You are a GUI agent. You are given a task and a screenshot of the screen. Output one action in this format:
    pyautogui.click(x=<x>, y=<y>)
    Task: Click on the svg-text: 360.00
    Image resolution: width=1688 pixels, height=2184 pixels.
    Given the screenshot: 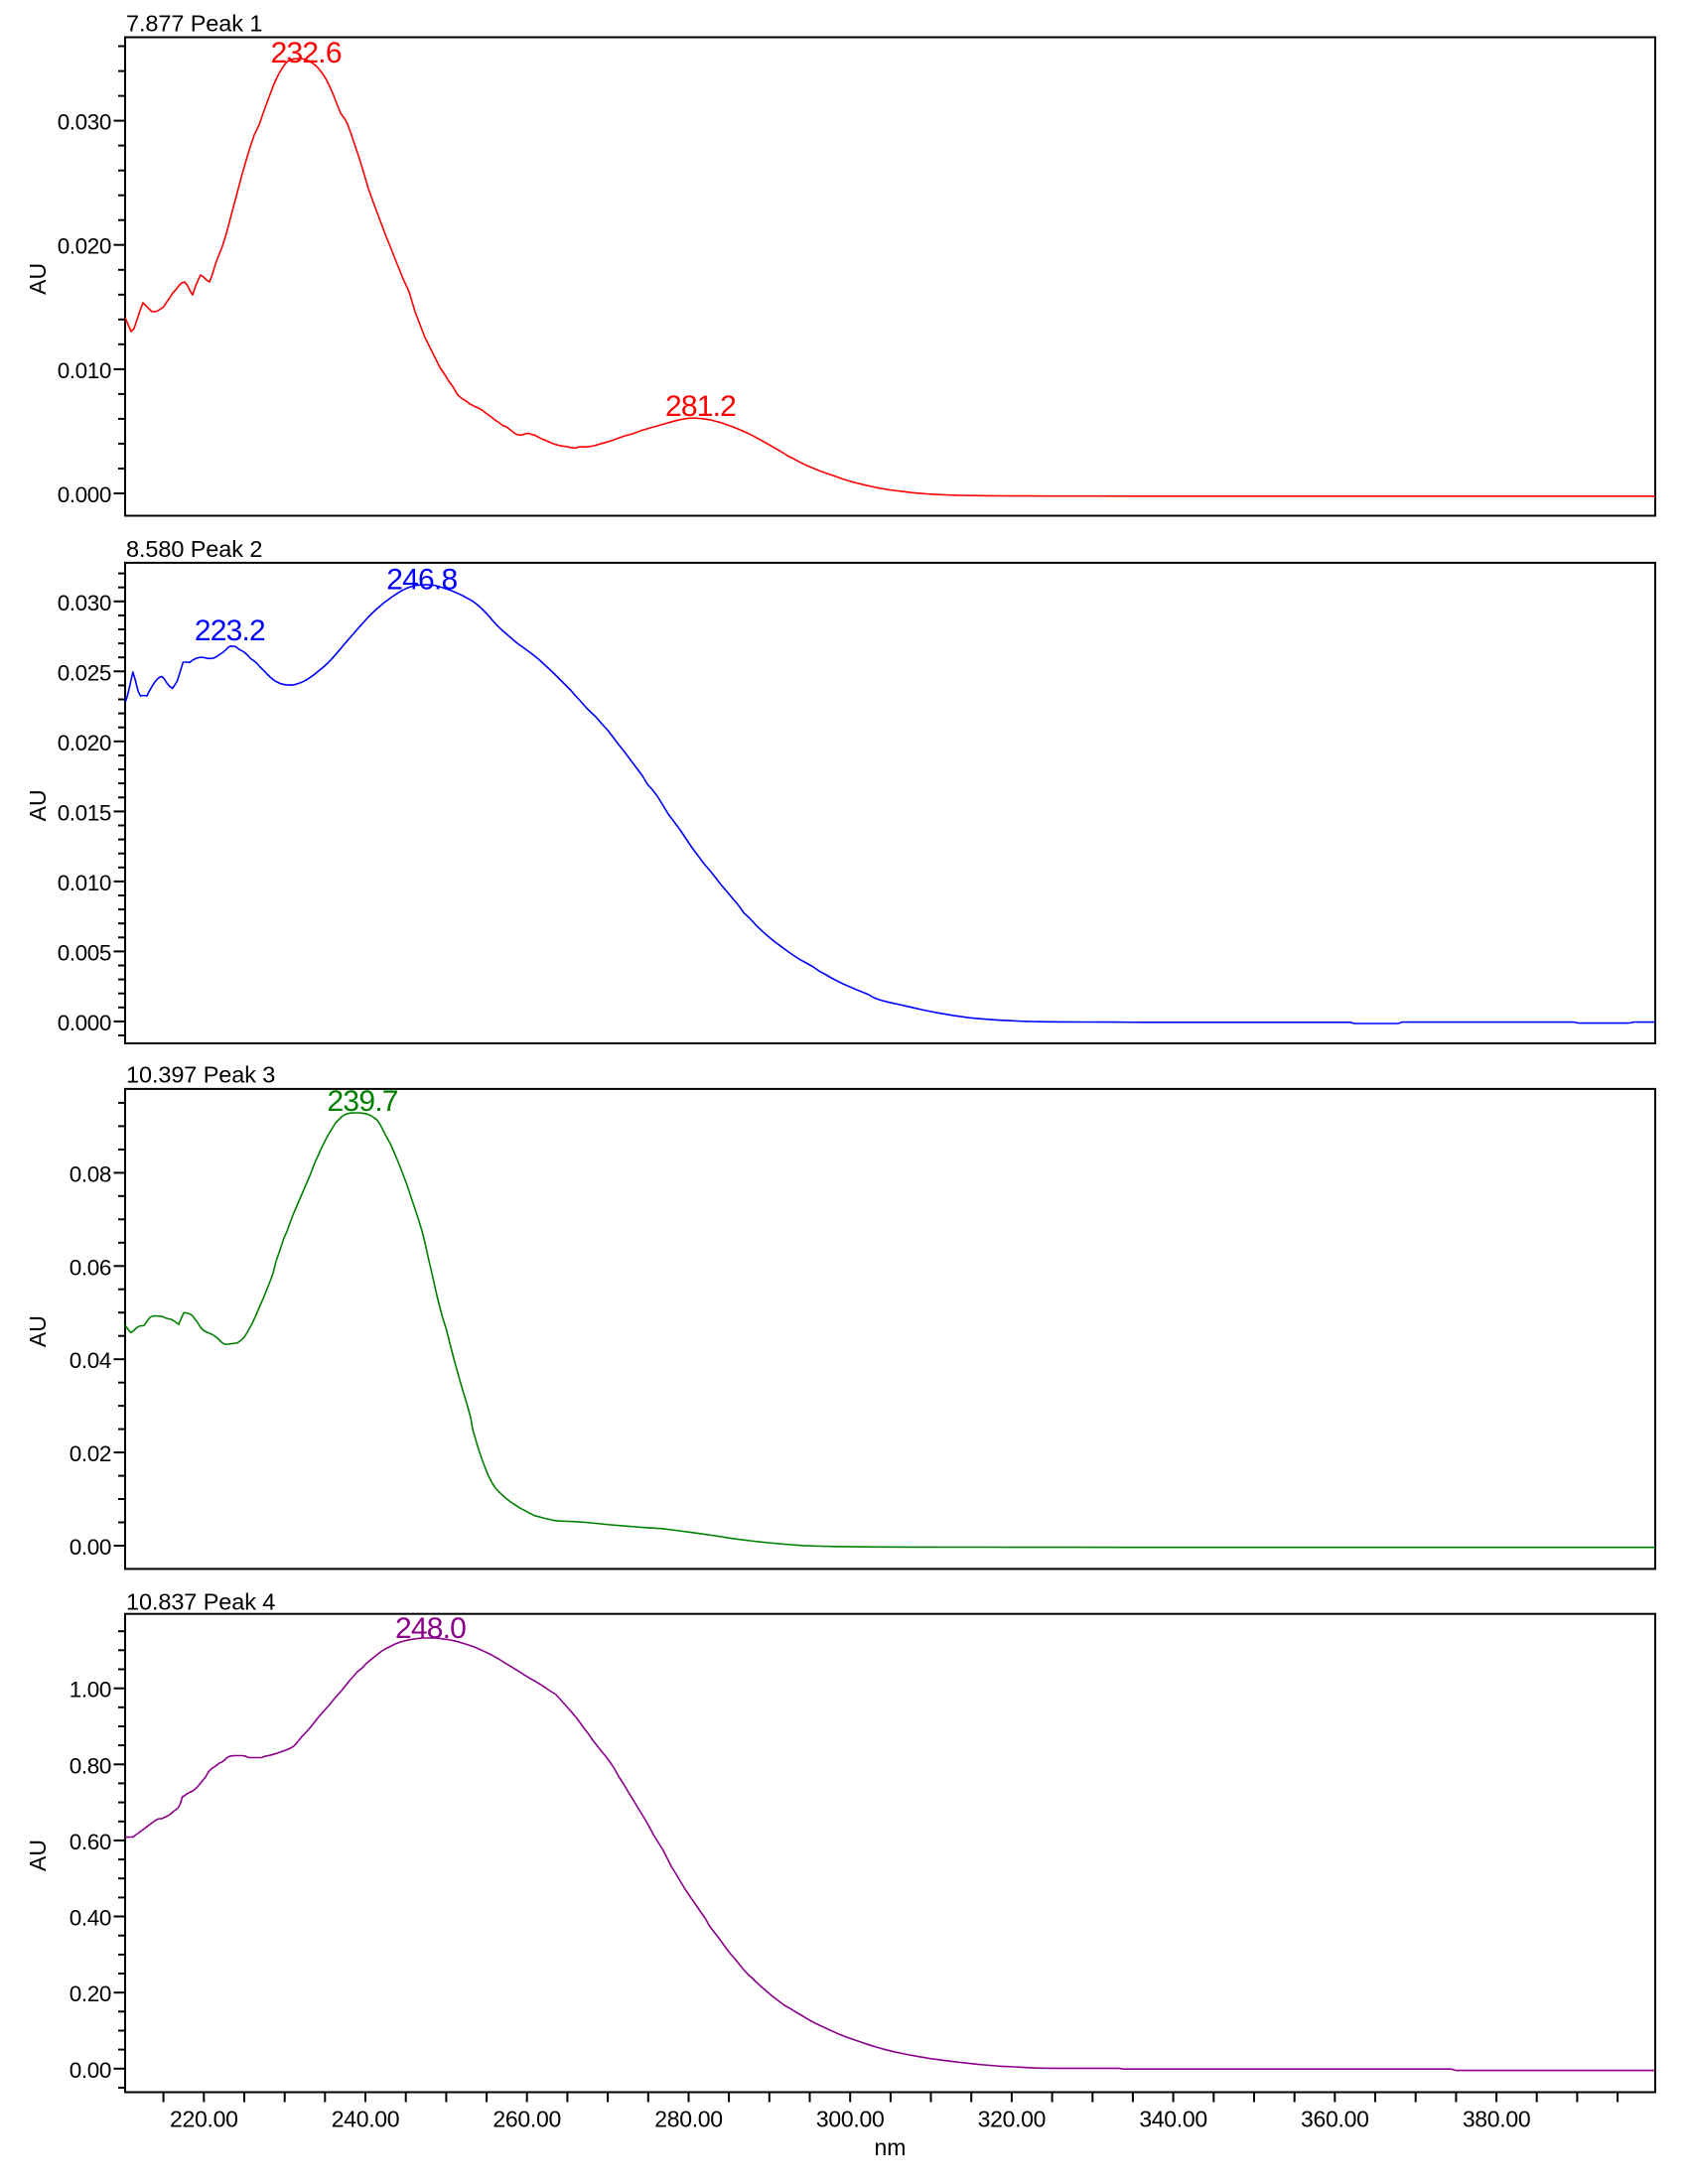 What is the action you would take?
    pyautogui.click(x=1335, y=2119)
    